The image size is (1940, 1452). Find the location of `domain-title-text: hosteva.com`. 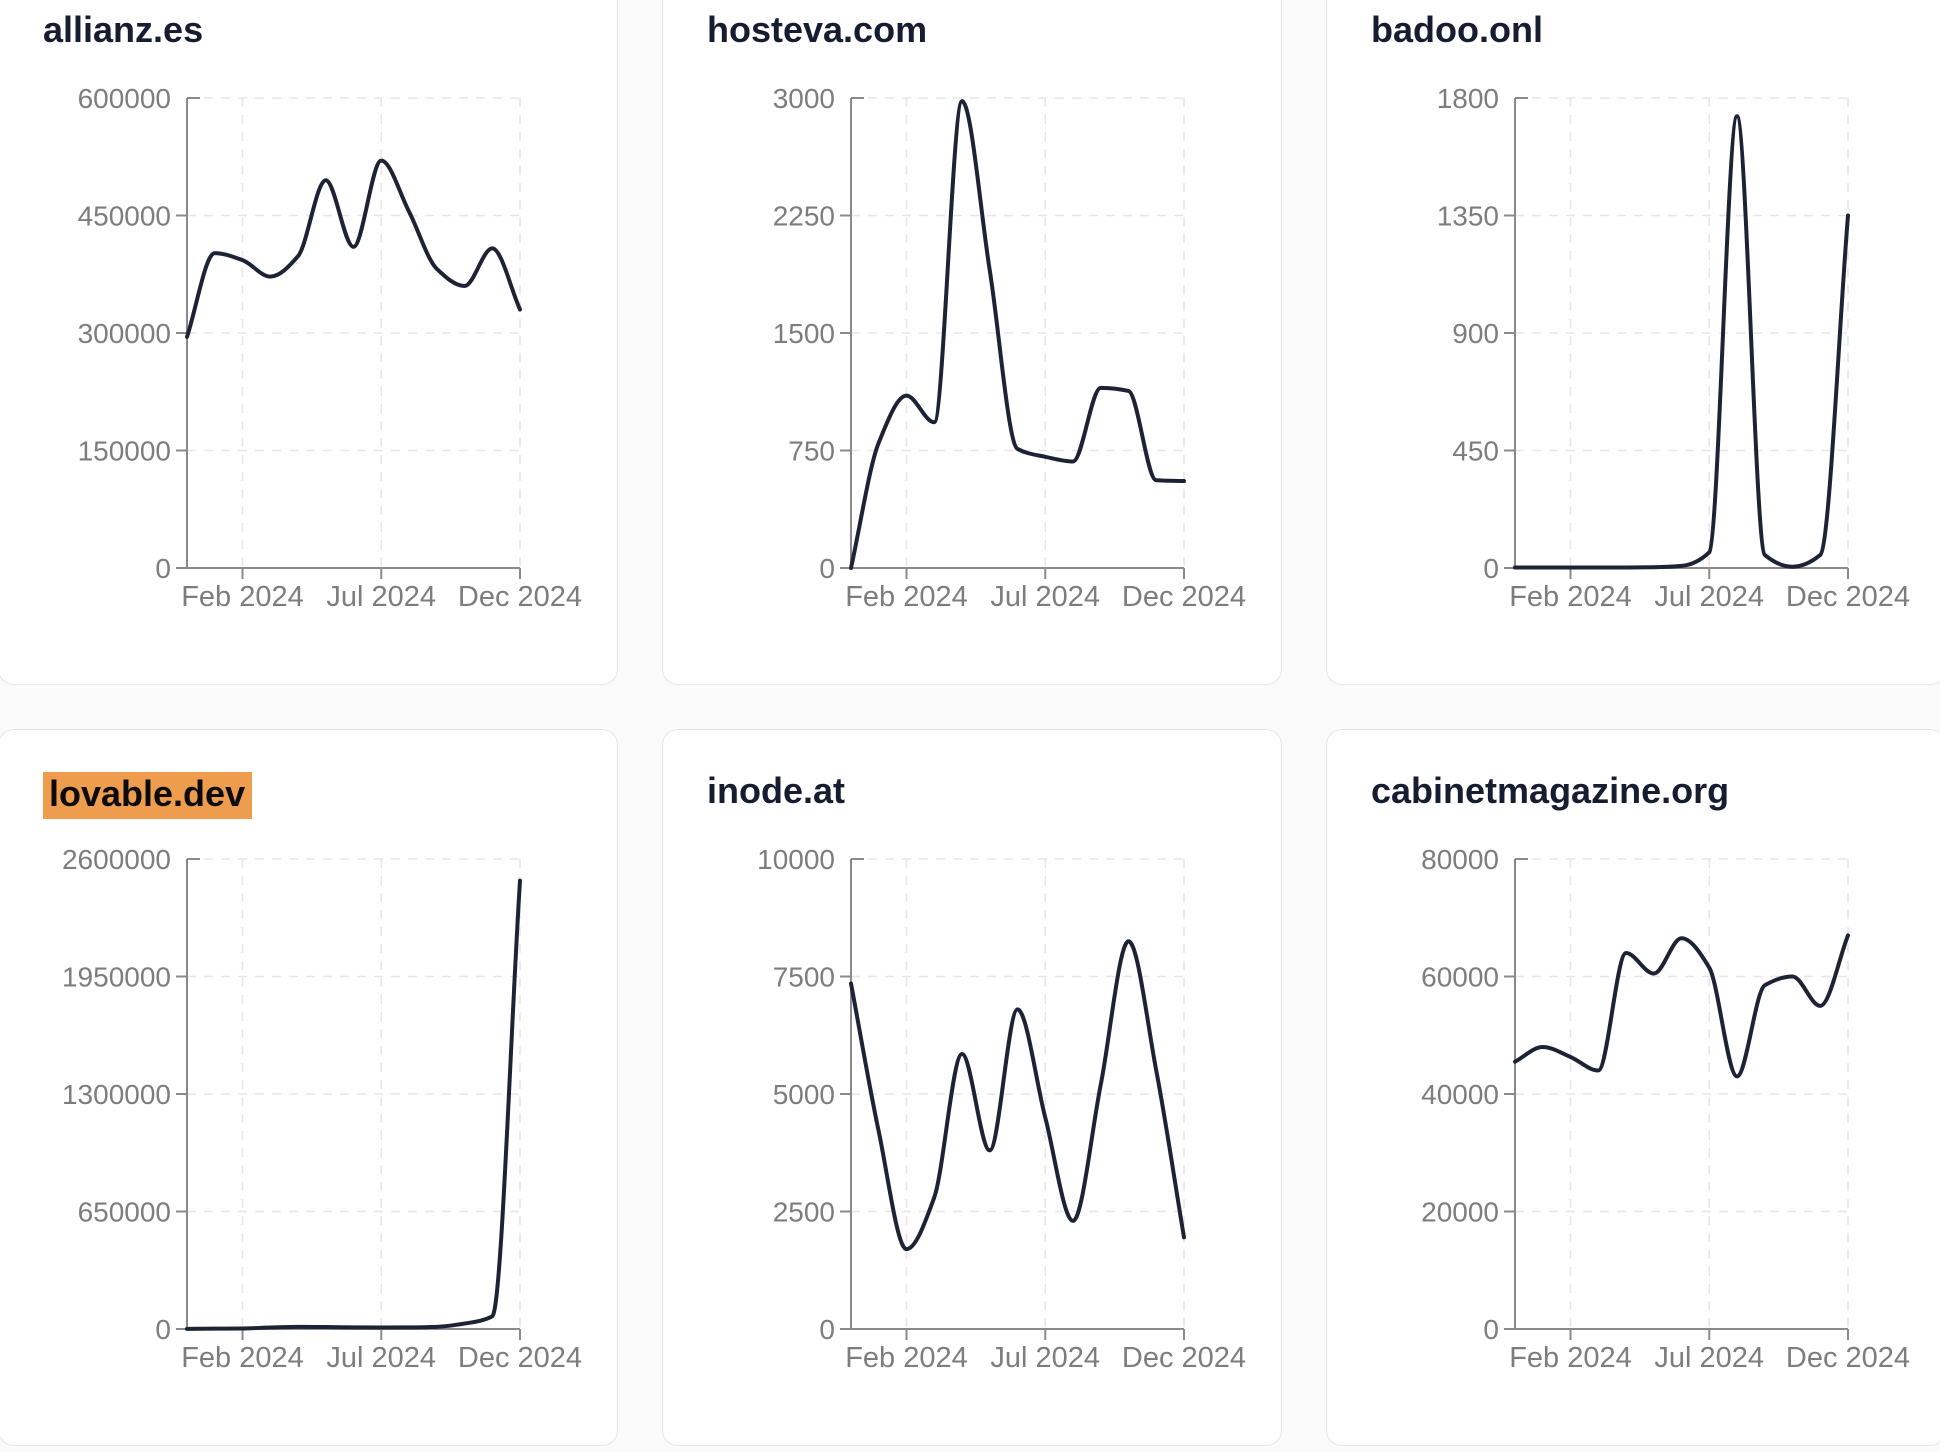

domain-title-text: hosteva.com is located at coordinates (817, 29).